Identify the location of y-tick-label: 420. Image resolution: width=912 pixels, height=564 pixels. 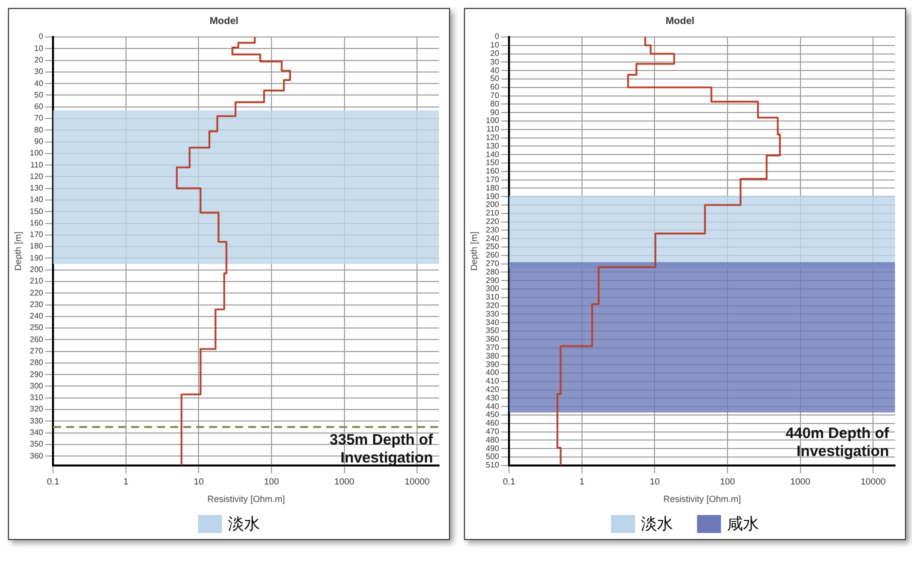
(493, 389).